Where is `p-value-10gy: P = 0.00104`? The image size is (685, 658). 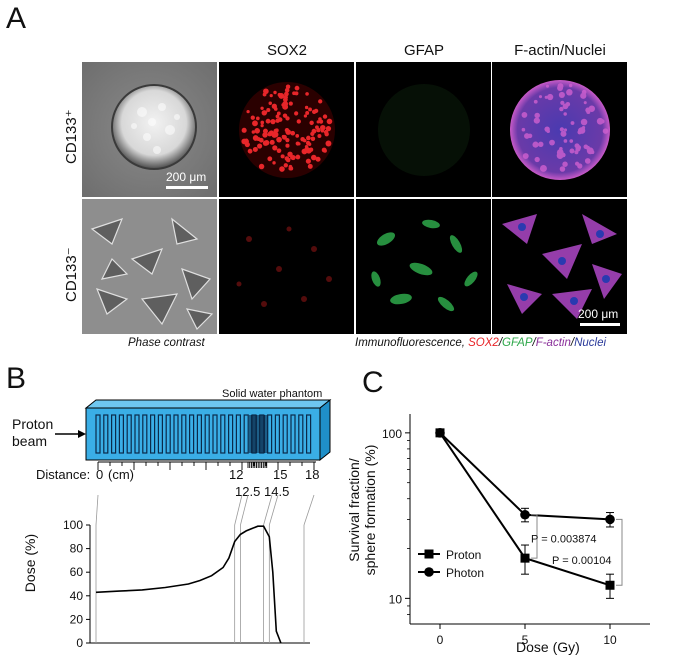 p-value-10gy: P = 0.00104 is located at coordinates (581, 561).